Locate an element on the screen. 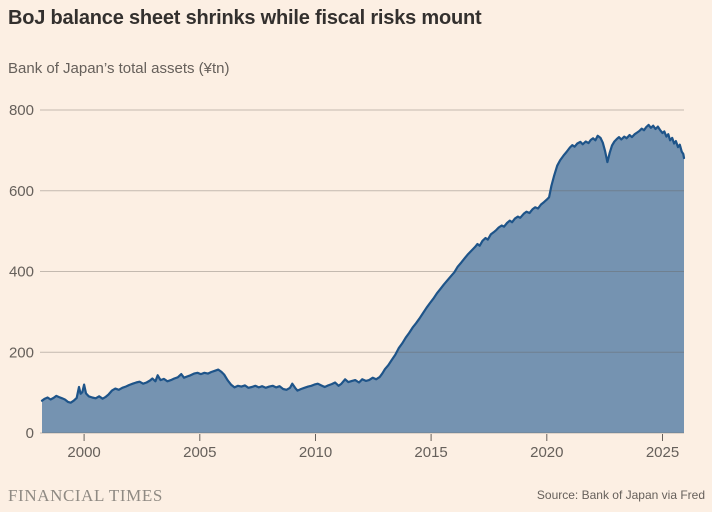 This screenshot has height=512, width=712. financial-times-wordmark: FINANCIAL TIMES is located at coordinates (85, 495).